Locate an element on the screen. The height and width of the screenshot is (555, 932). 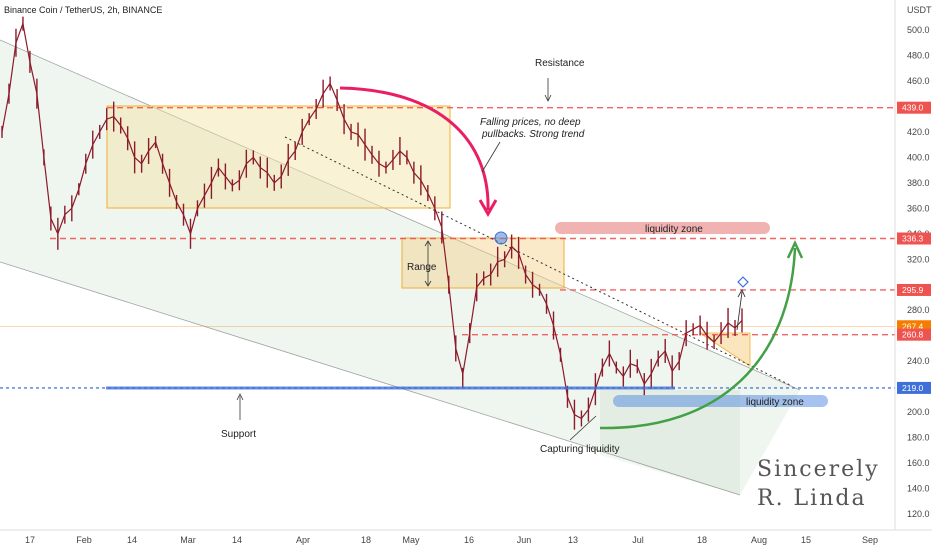
x-tick-label: 15 is located at coordinates (806, 540).